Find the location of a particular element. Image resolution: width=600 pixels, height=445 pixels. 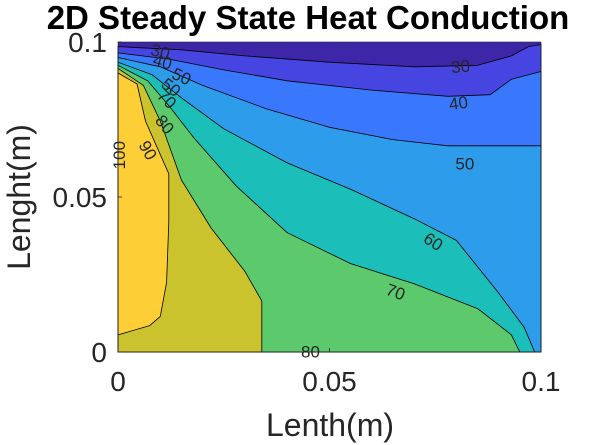

x-axis-ticks: 0 0.05 0.1 is located at coordinates (335, 372).